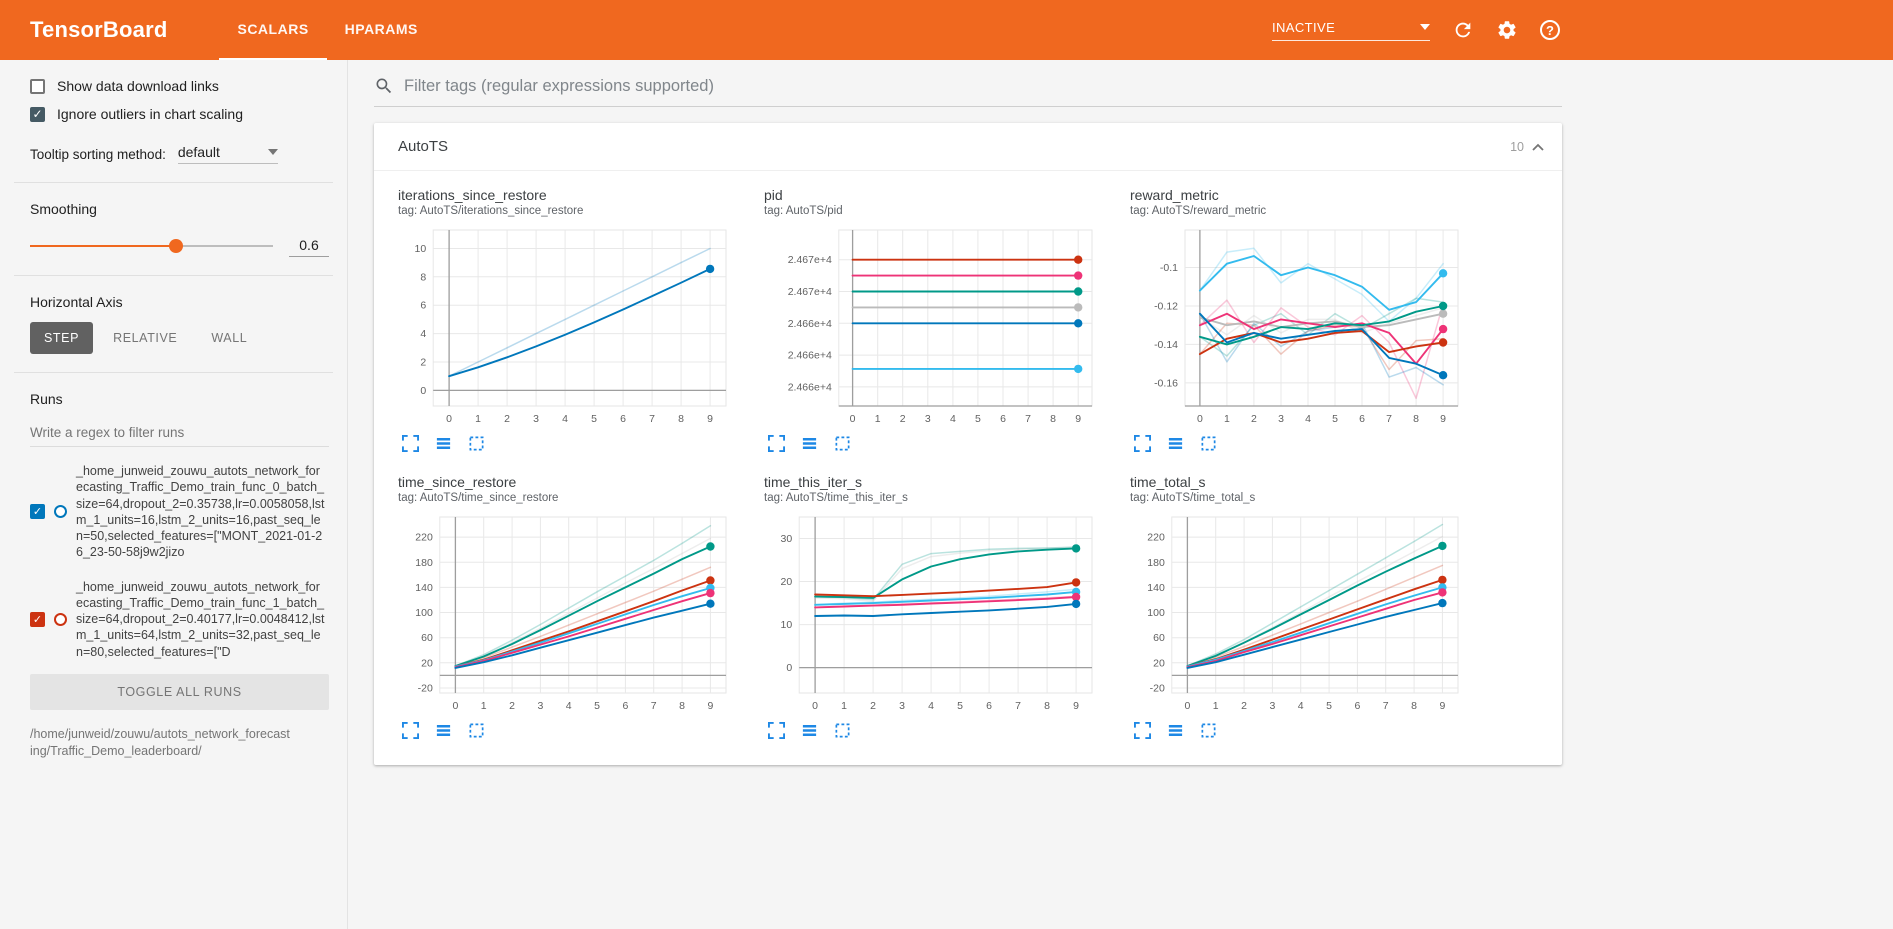 This screenshot has width=1893, height=929. I want to click on search-icon, so click(384, 86).